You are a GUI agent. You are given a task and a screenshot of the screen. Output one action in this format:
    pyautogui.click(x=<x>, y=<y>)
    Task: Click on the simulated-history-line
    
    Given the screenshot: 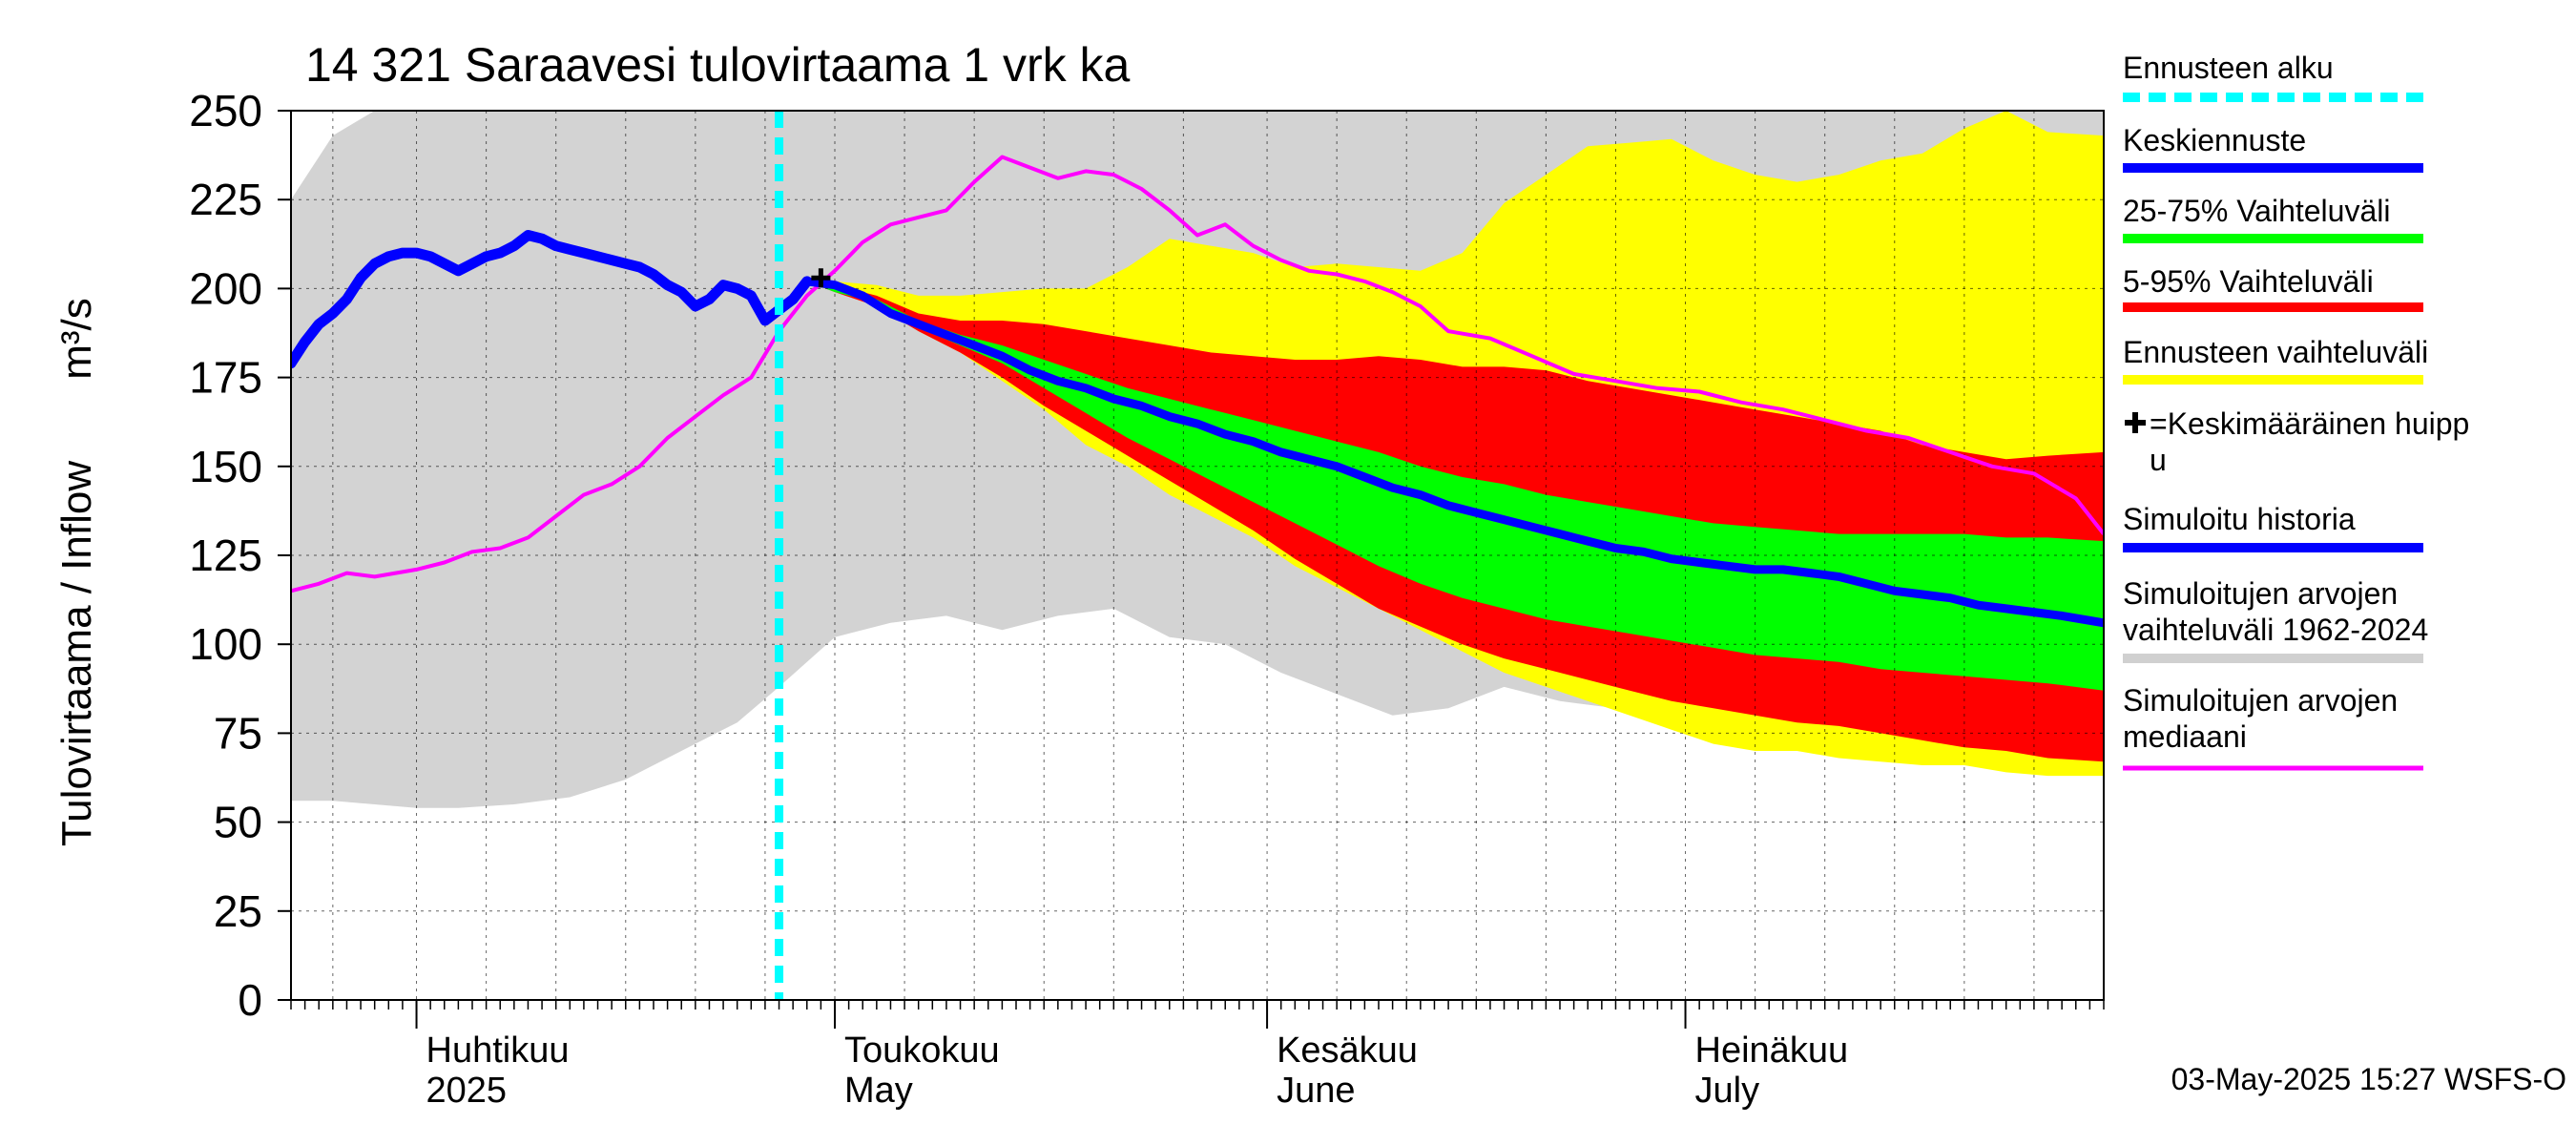 What is the action you would take?
    pyautogui.click(x=552, y=299)
    